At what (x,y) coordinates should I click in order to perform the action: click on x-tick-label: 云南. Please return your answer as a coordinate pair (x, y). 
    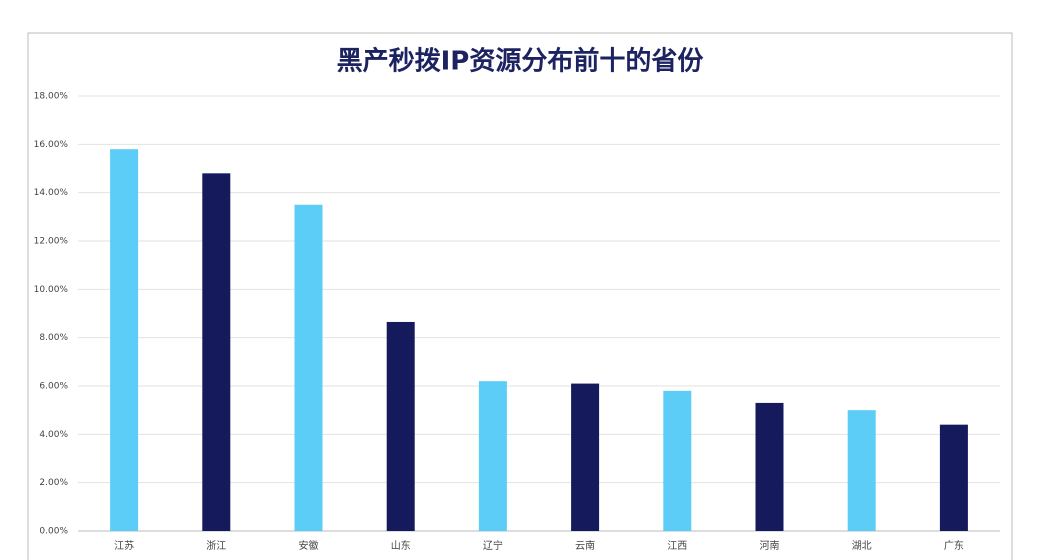
    Looking at the image, I should click on (585, 545).